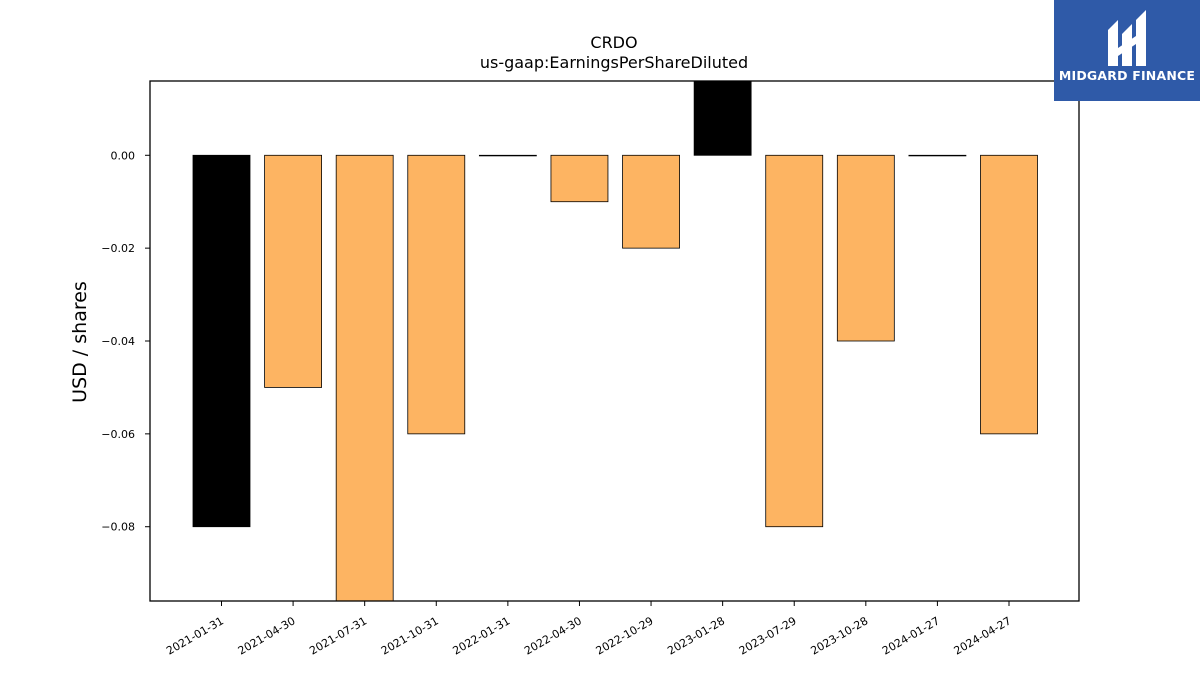 The image size is (1200, 675). What do you see at coordinates (1127, 38) in the screenshot?
I see `midgard-logo-icon` at bounding box center [1127, 38].